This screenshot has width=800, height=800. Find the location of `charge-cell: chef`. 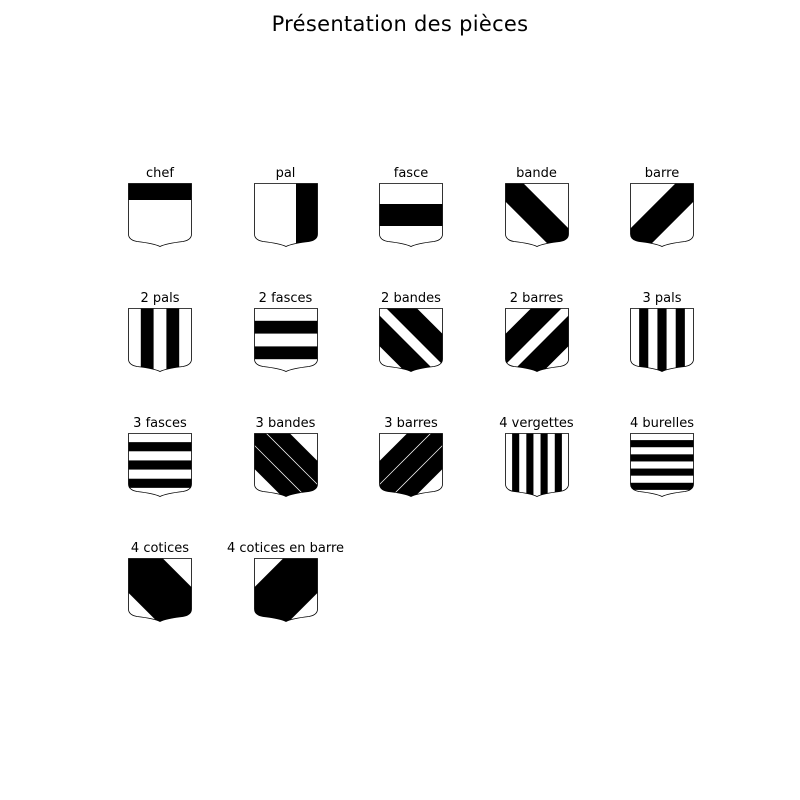

charge-cell: chef is located at coordinates (160, 211).